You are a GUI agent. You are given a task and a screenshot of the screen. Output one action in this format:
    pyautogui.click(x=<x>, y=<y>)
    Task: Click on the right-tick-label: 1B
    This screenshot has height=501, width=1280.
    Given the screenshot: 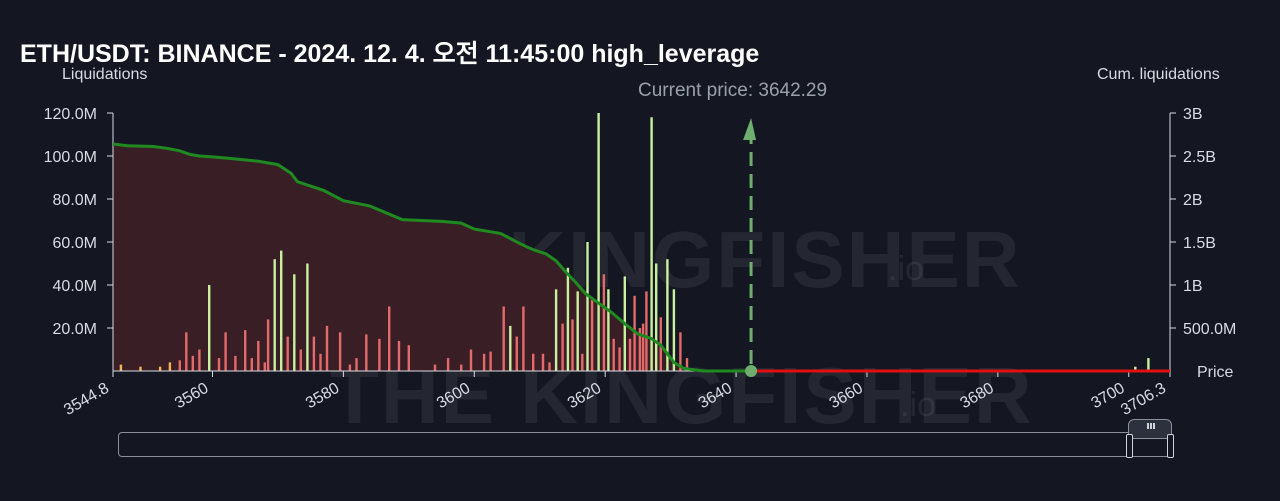 What is the action you would take?
    pyautogui.click(x=1193, y=286)
    